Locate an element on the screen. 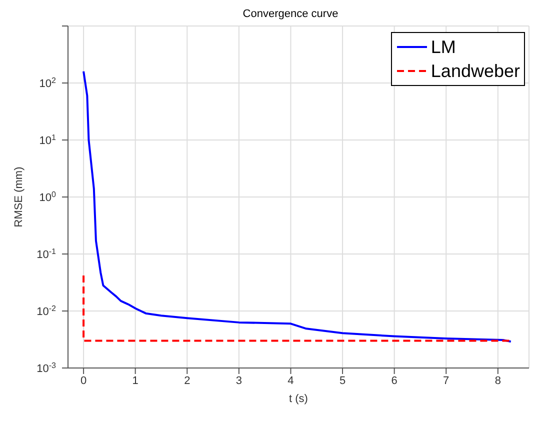 This screenshot has height=423, width=541. y-tick-label: 10$^{-3}$ is located at coordinates (46, 367).